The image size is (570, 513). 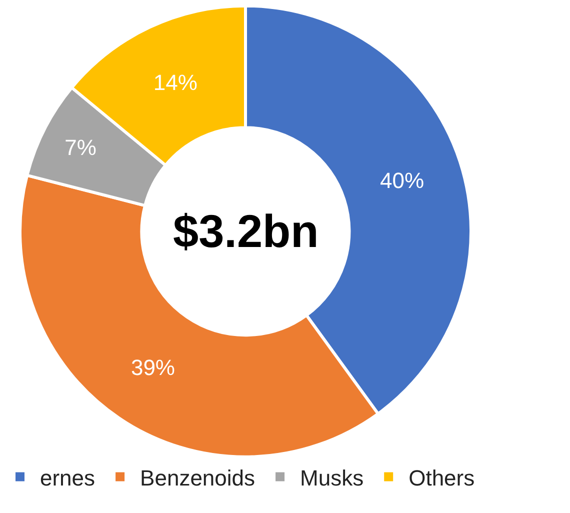 What do you see at coordinates (68, 477) in the screenshot?
I see `legend-label: ernes` at bounding box center [68, 477].